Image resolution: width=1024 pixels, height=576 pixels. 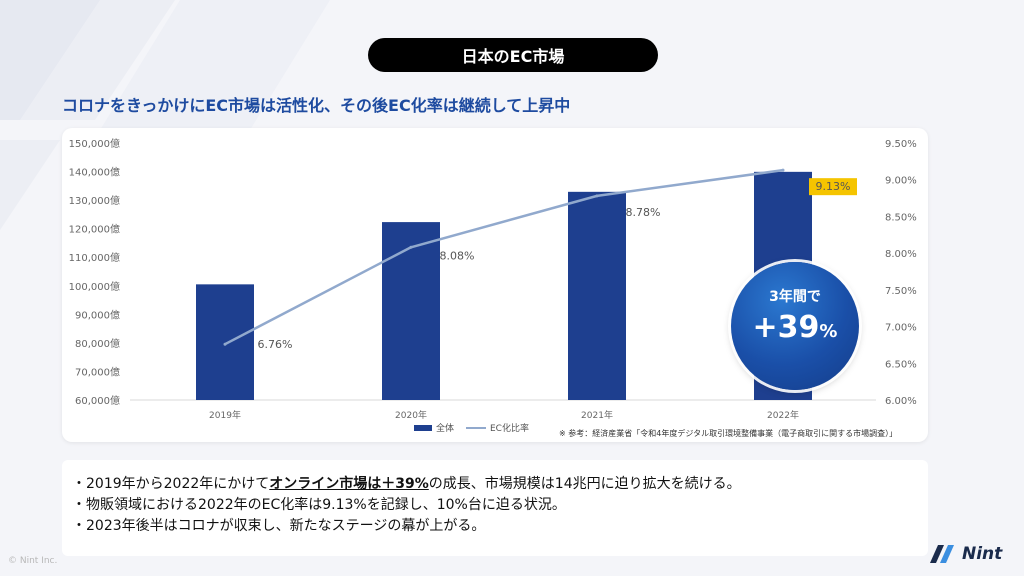 I want to click on left-axis-tick: 130,000億, so click(x=94, y=200).